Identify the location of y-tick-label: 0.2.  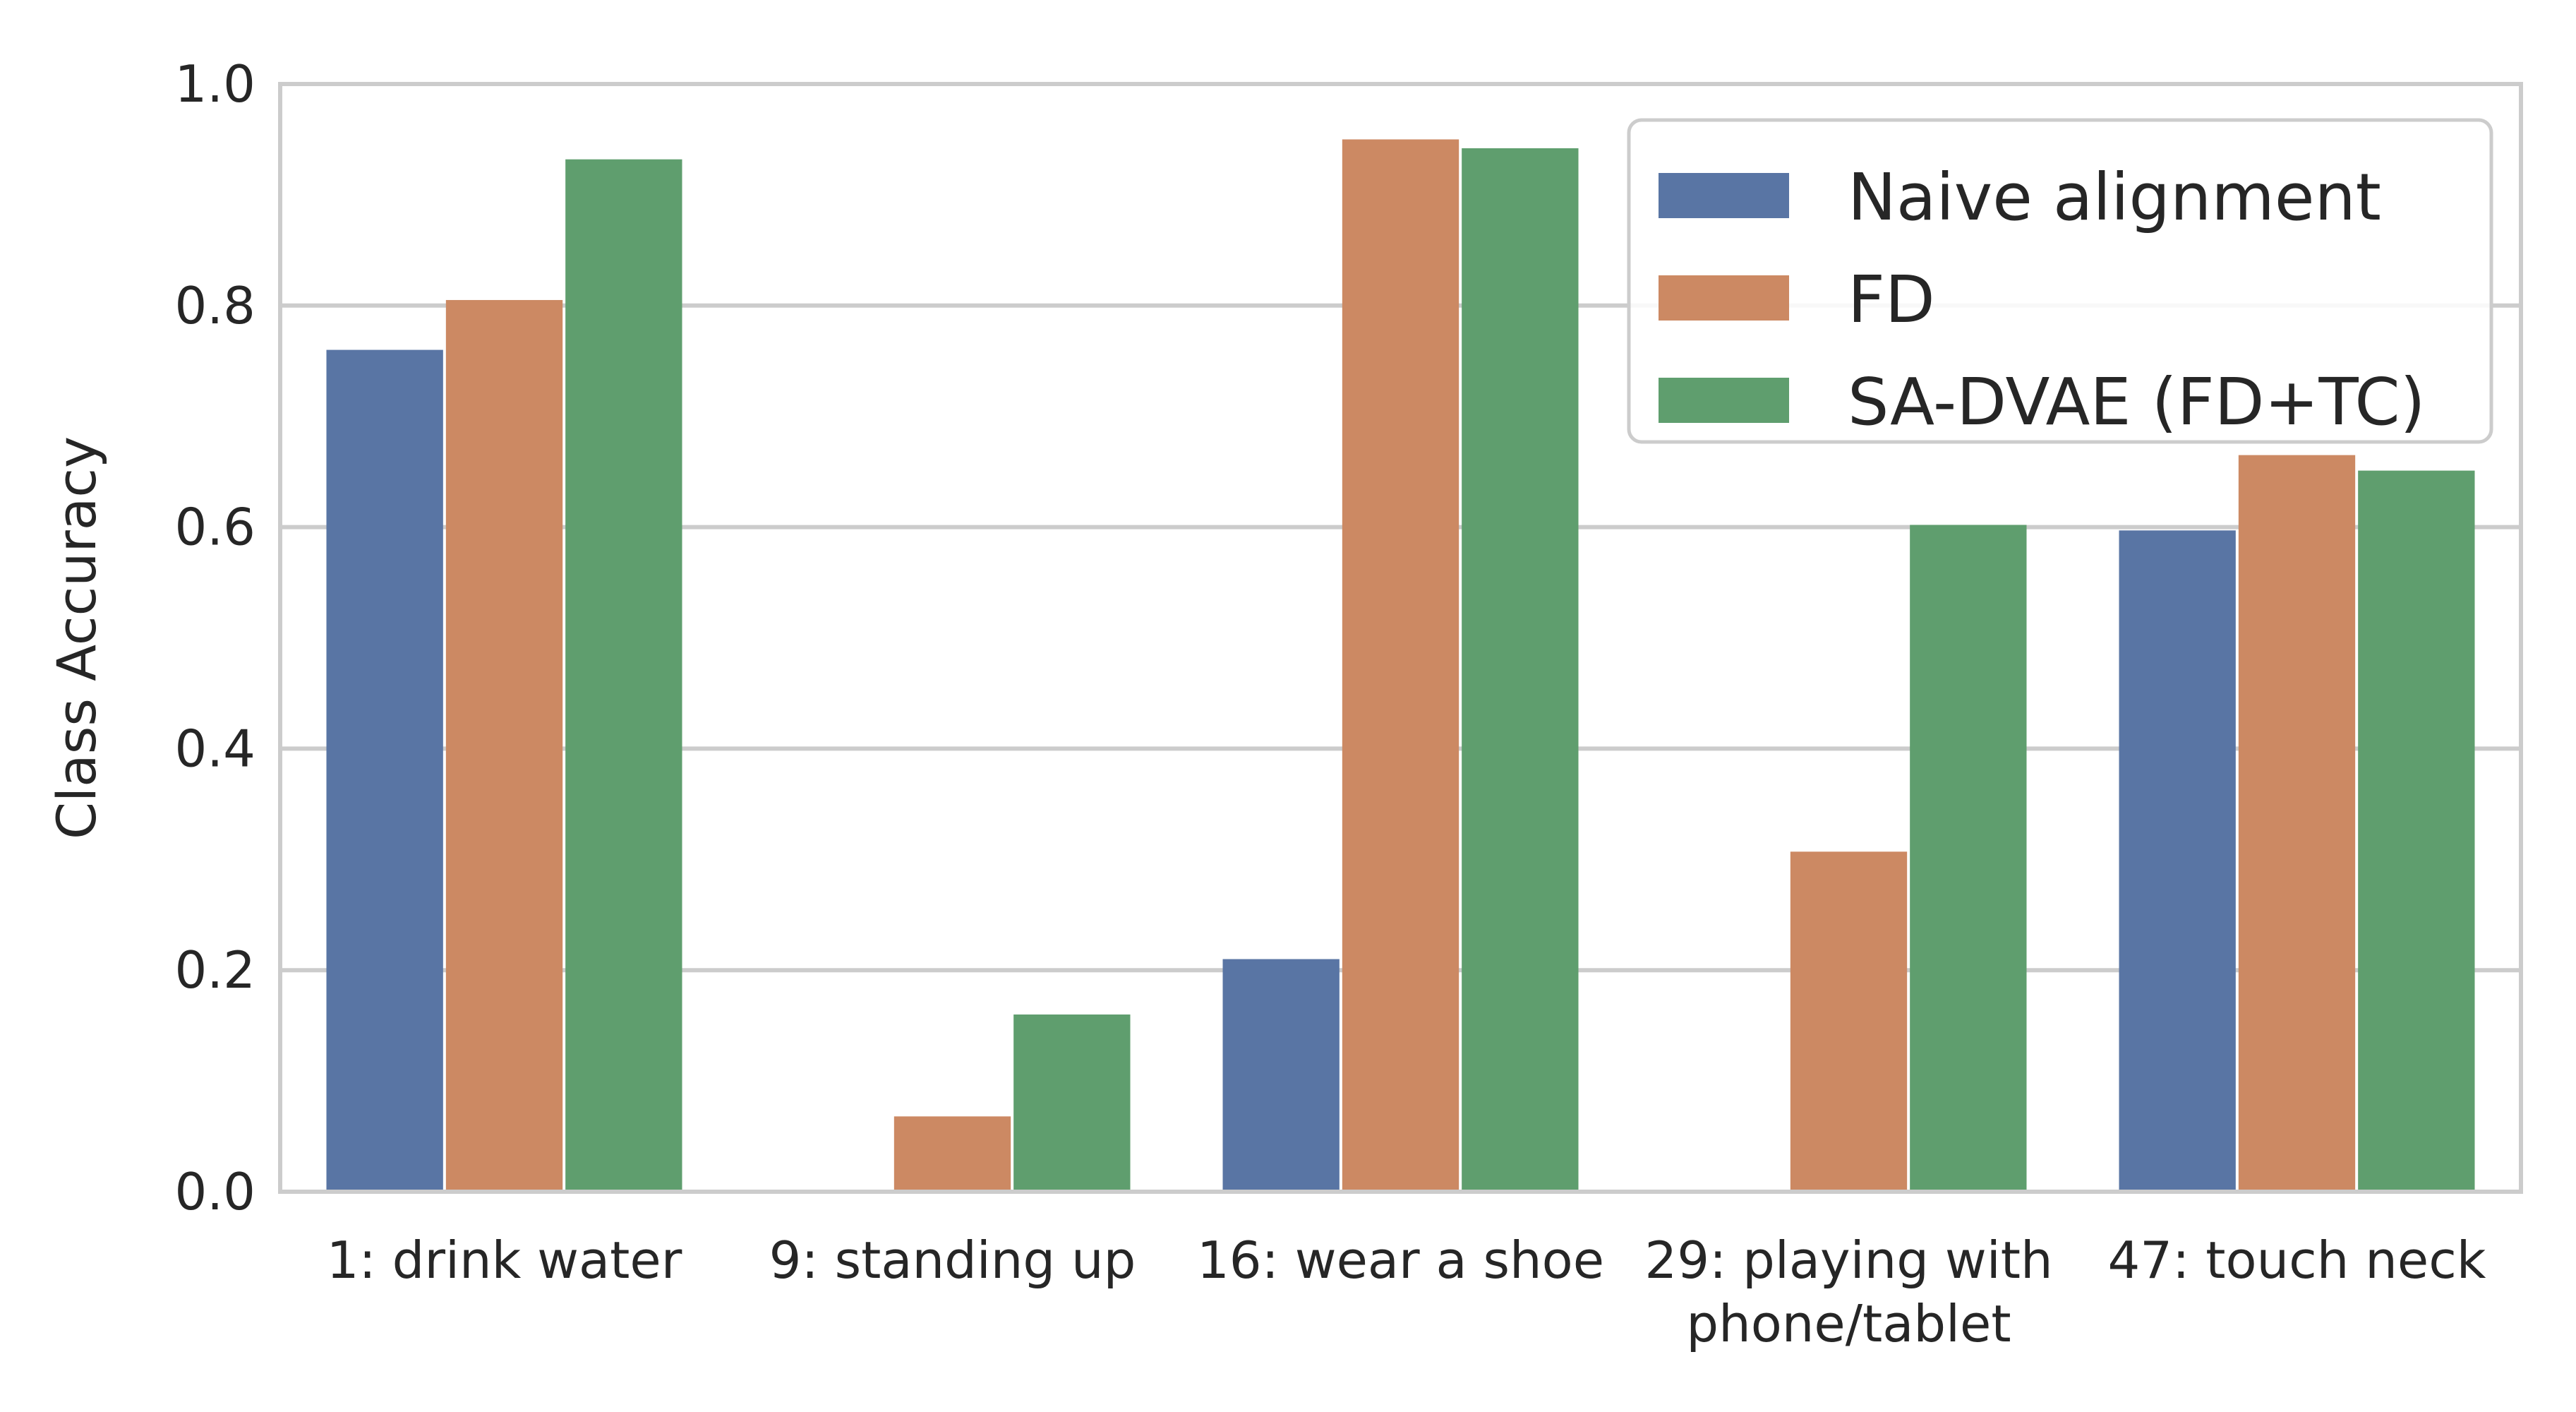
(214, 970).